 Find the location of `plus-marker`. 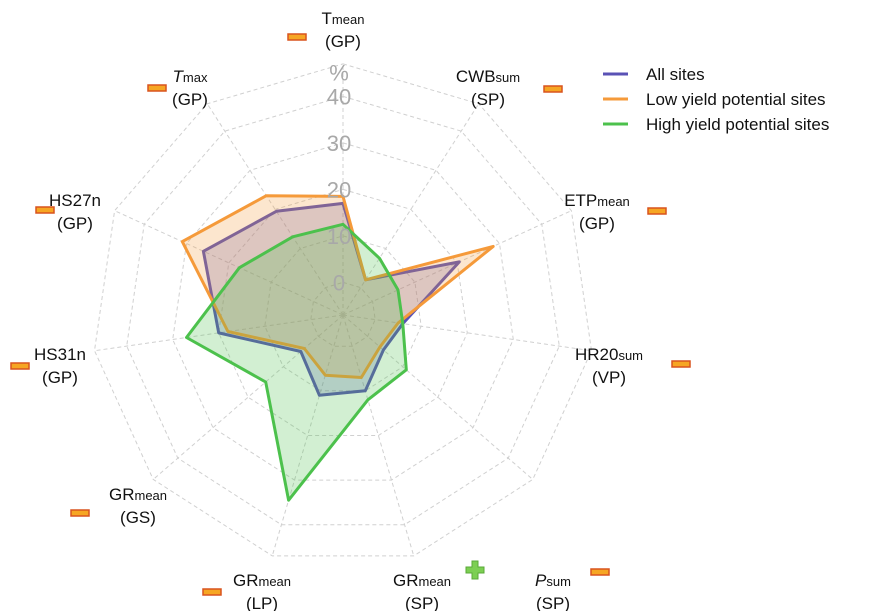

plus-marker is located at coordinates (475, 570).